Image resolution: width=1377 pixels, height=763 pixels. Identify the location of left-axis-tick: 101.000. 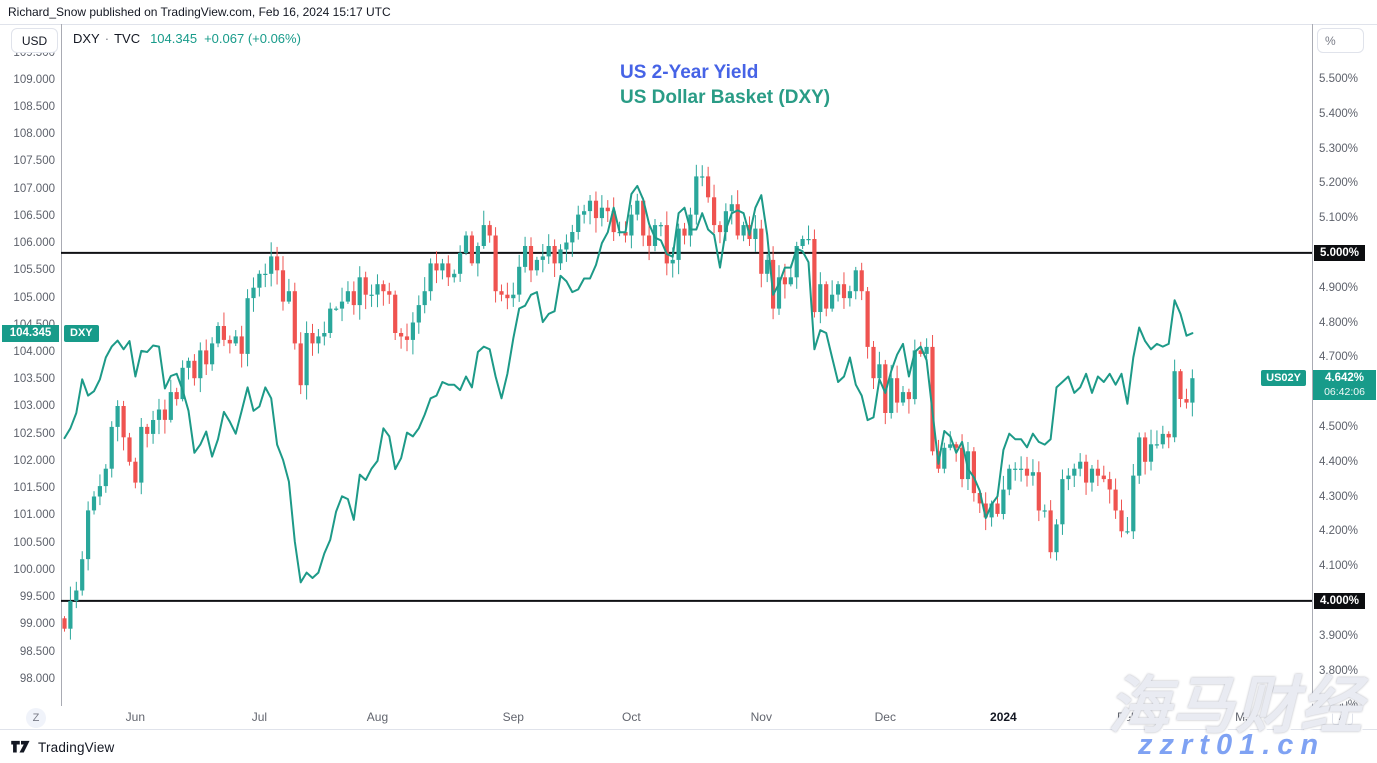
(34, 515).